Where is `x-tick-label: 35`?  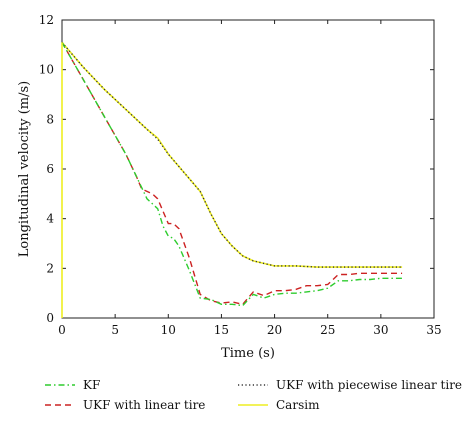
x-tick-label: 35 is located at coordinates (433, 330).